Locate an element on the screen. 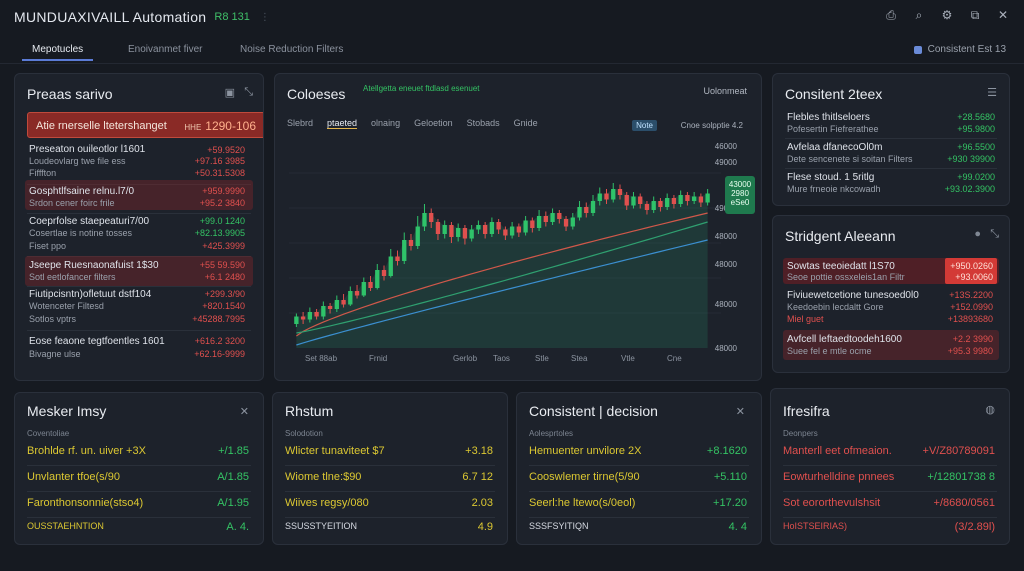 The width and height of the screenshot is (1024, 571). tab-environment-filter: Enoivanmet fiver is located at coordinates (165, 49).